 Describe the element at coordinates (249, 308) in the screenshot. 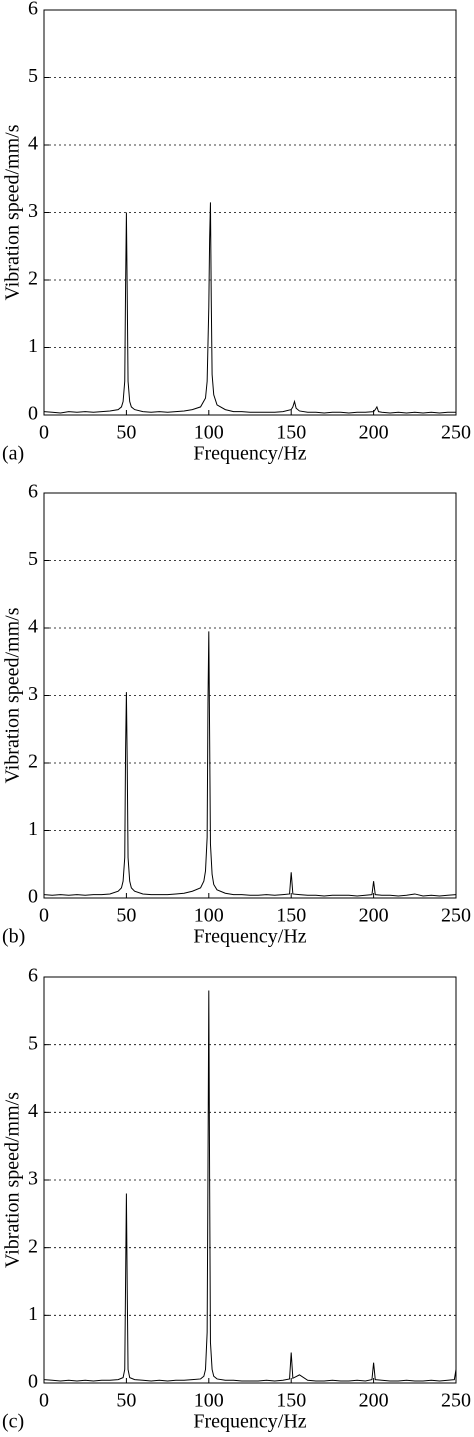

I see `spectrum-line` at that location.